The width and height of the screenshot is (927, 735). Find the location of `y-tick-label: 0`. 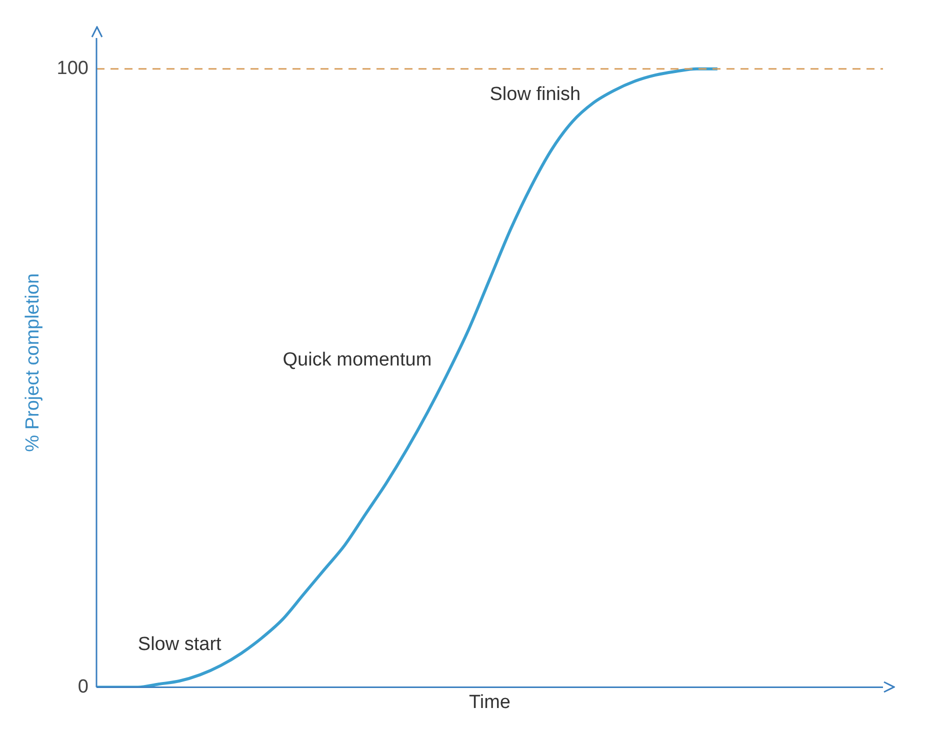

y-tick-label: 0 is located at coordinates (83, 687).